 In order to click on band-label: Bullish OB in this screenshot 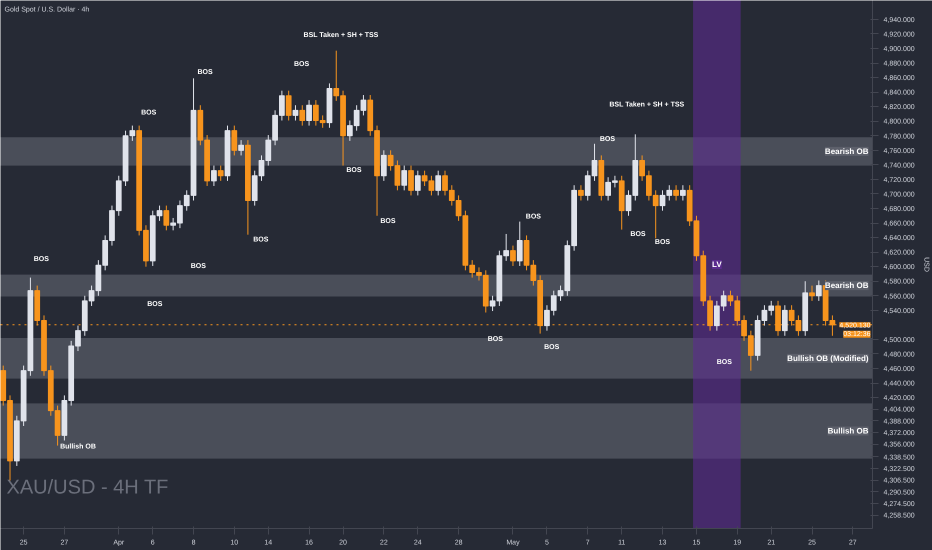, I will do `click(848, 431)`.